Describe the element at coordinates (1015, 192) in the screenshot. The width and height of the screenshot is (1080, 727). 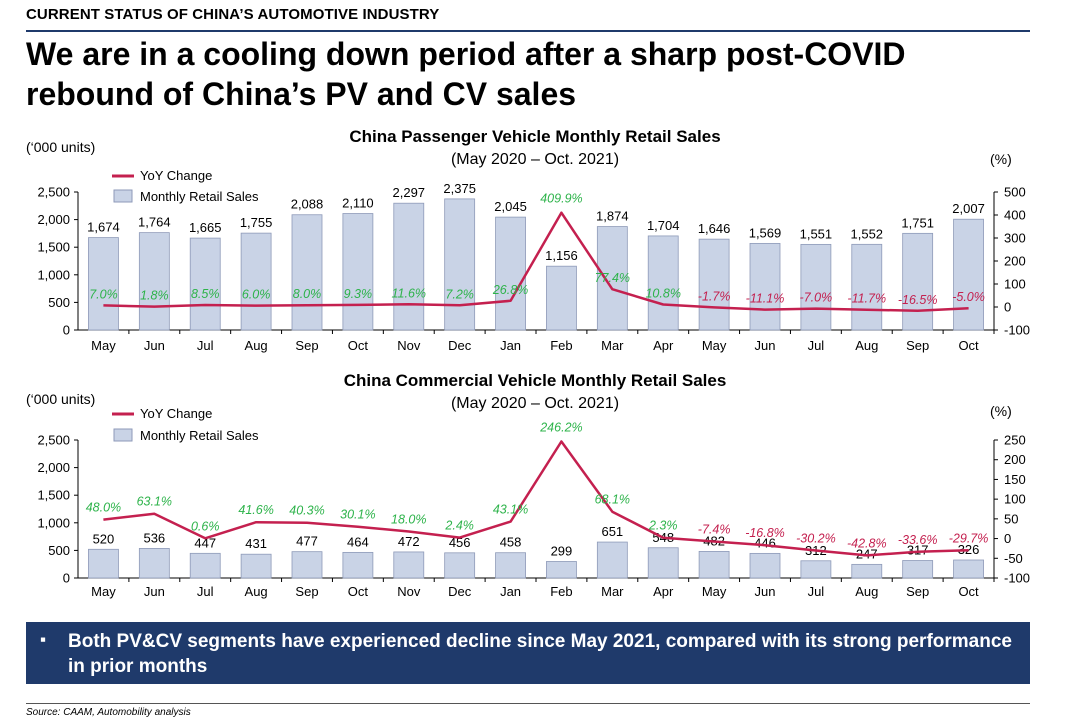
I see `y2-tick-label: 500` at that location.